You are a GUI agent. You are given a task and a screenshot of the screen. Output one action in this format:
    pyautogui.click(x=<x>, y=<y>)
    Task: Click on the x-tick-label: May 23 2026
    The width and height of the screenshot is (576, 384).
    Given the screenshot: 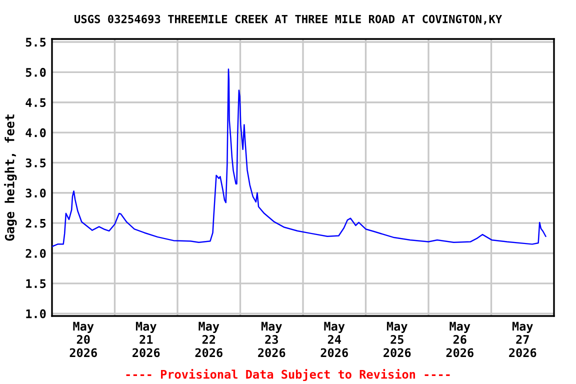 What is the action you would take?
    pyautogui.click(x=272, y=340)
    